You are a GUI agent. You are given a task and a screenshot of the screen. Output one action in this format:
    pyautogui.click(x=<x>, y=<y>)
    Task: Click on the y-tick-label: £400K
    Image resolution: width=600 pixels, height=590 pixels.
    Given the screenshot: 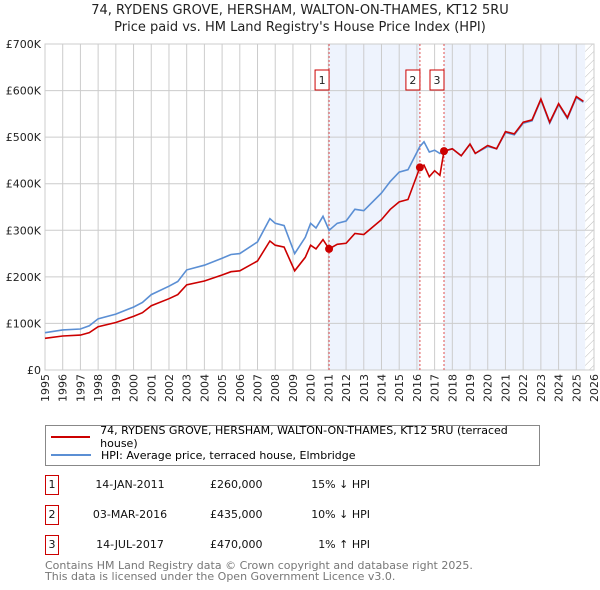 What is the action you would take?
    pyautogui.click(x=24, y=184)
    